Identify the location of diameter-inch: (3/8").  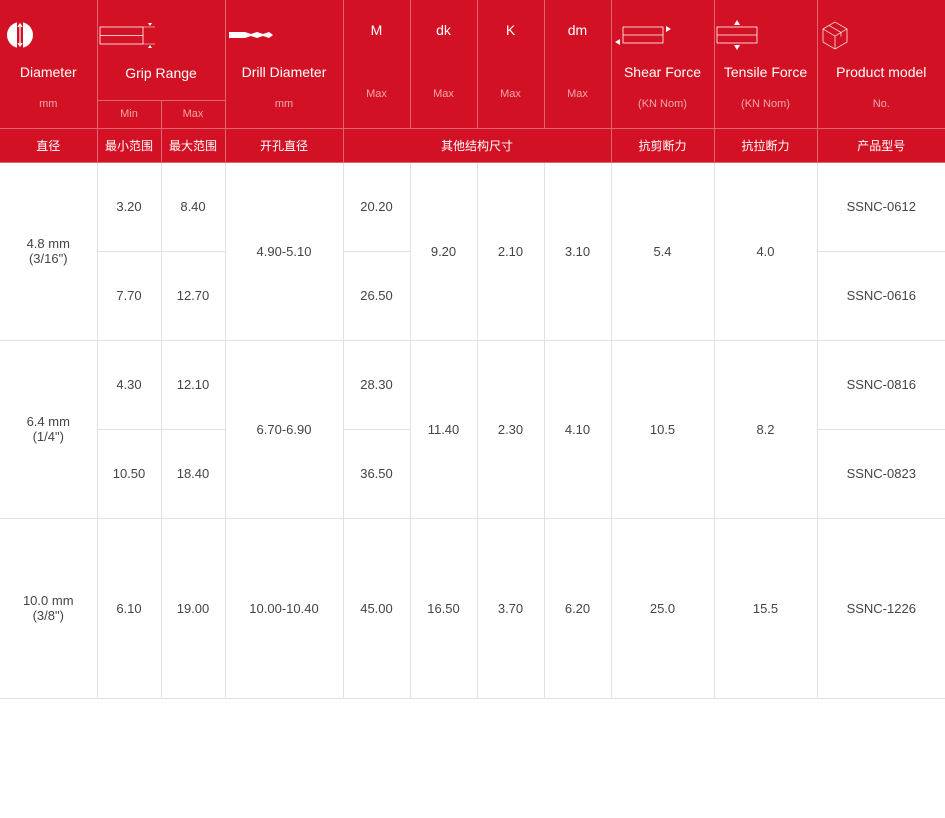
(48, 615).